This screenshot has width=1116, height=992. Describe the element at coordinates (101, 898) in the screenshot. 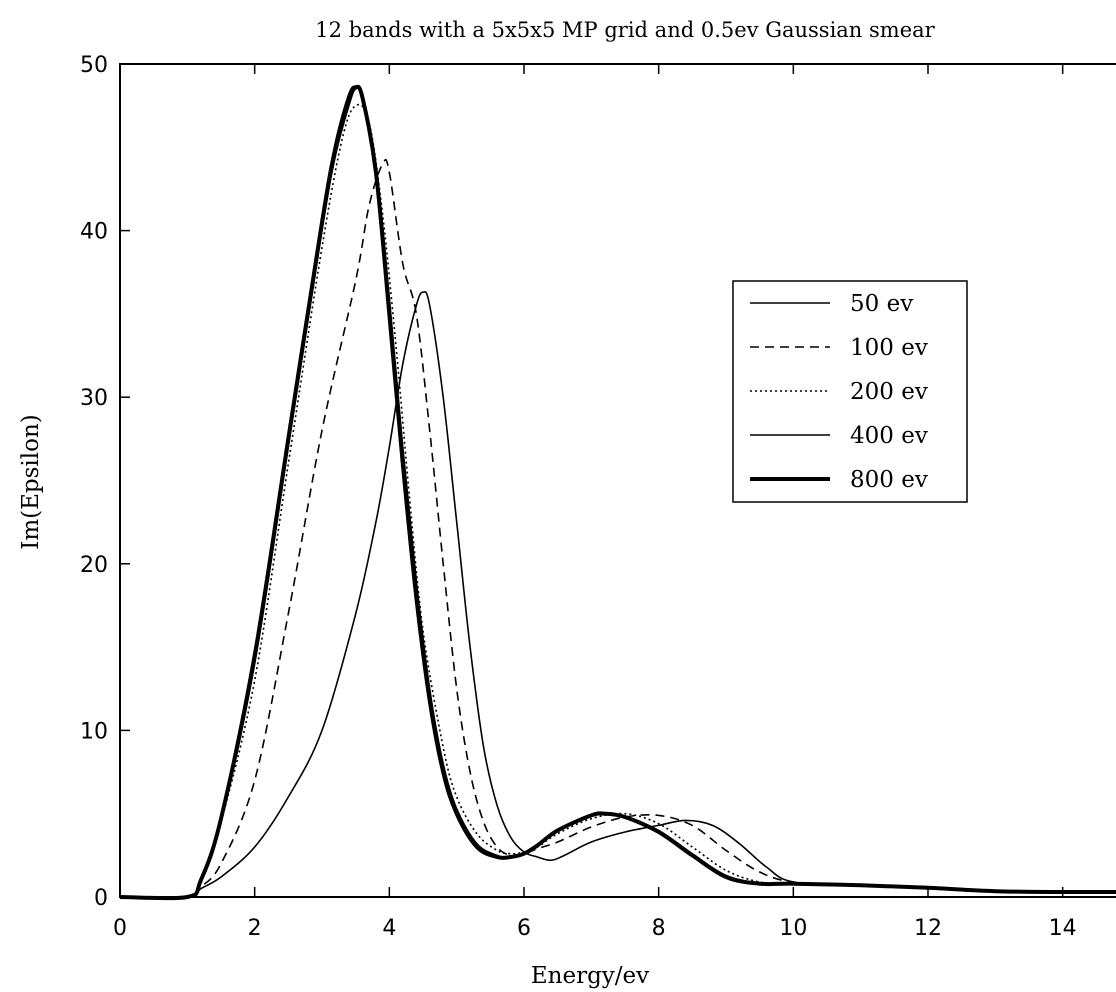

I see `y-tick-label: 0` at that location.